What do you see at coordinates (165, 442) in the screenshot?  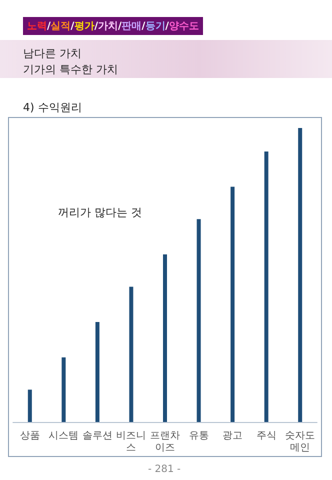 I see `x-tick-label: 프랜차이즈` at bounding box center [165, 442].